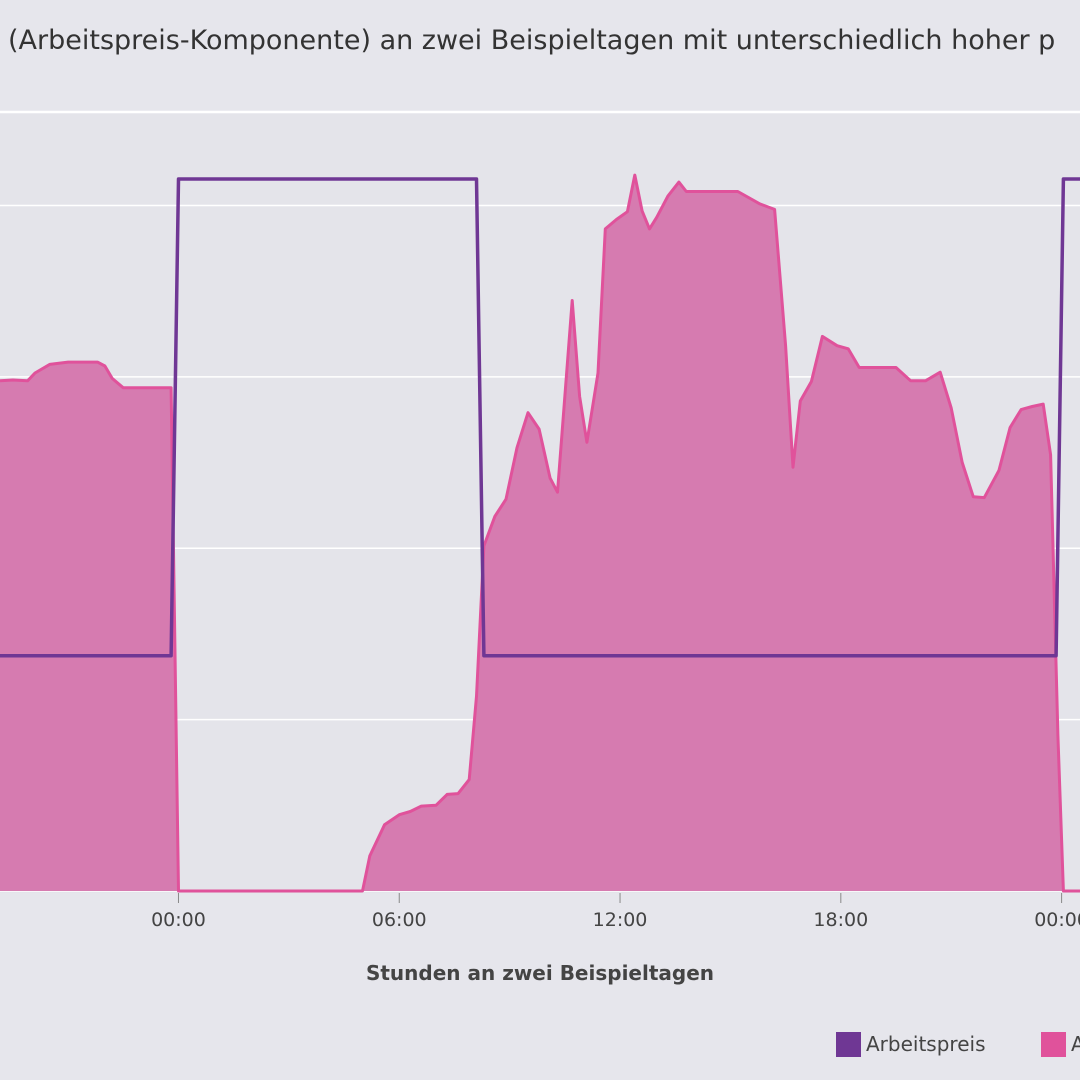 Image resolution: width=1080 pixels, height=1080 pixels. Describe the element at coordinates (840, 920) in the screenshot. I see `x-tick-label: 18:00` at that location.